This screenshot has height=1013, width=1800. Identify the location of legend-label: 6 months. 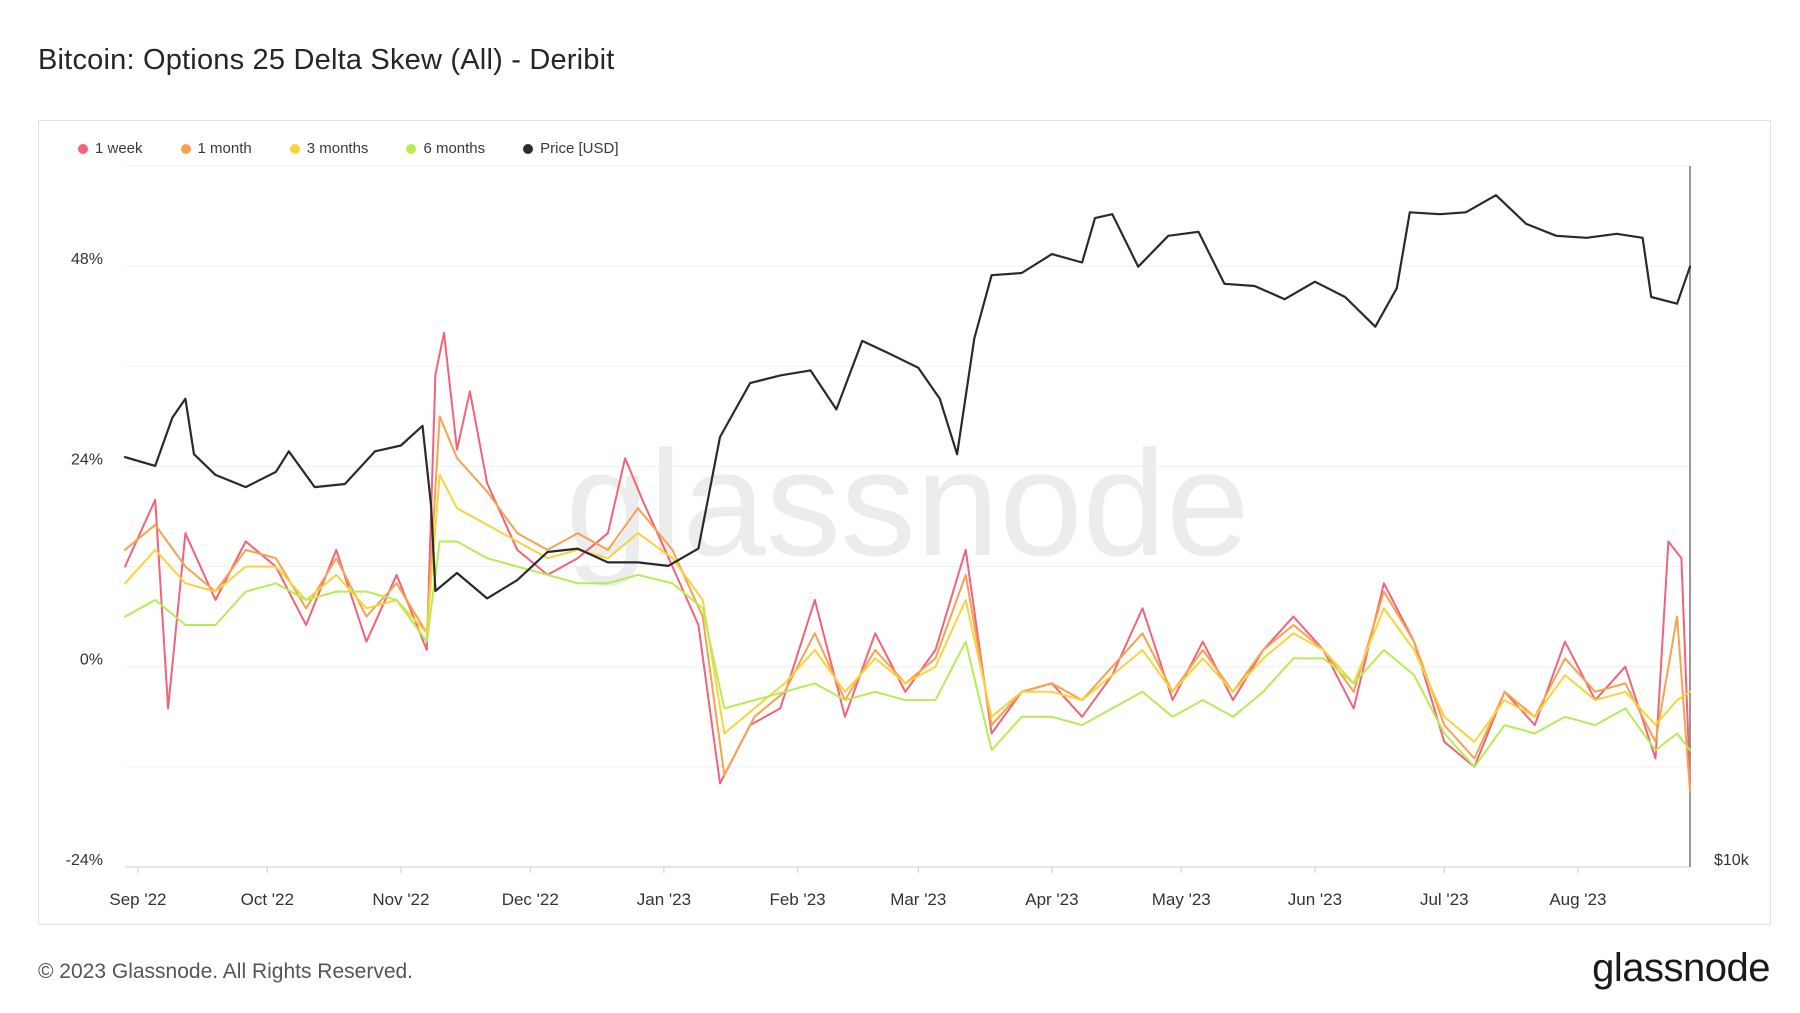
(454, 148).